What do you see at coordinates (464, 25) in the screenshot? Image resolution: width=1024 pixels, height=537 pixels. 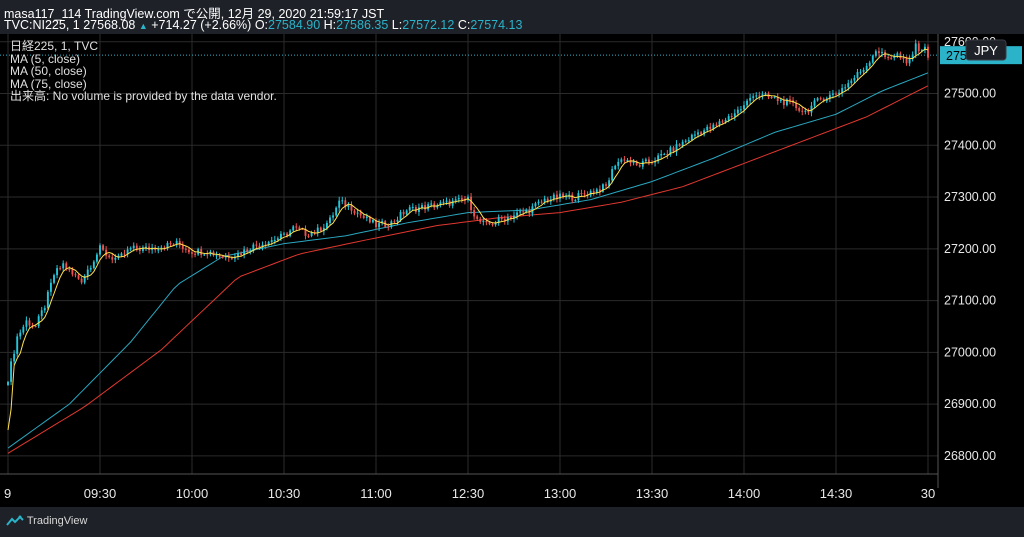 I see `close-label: C:` at bounding box center [464, 25].